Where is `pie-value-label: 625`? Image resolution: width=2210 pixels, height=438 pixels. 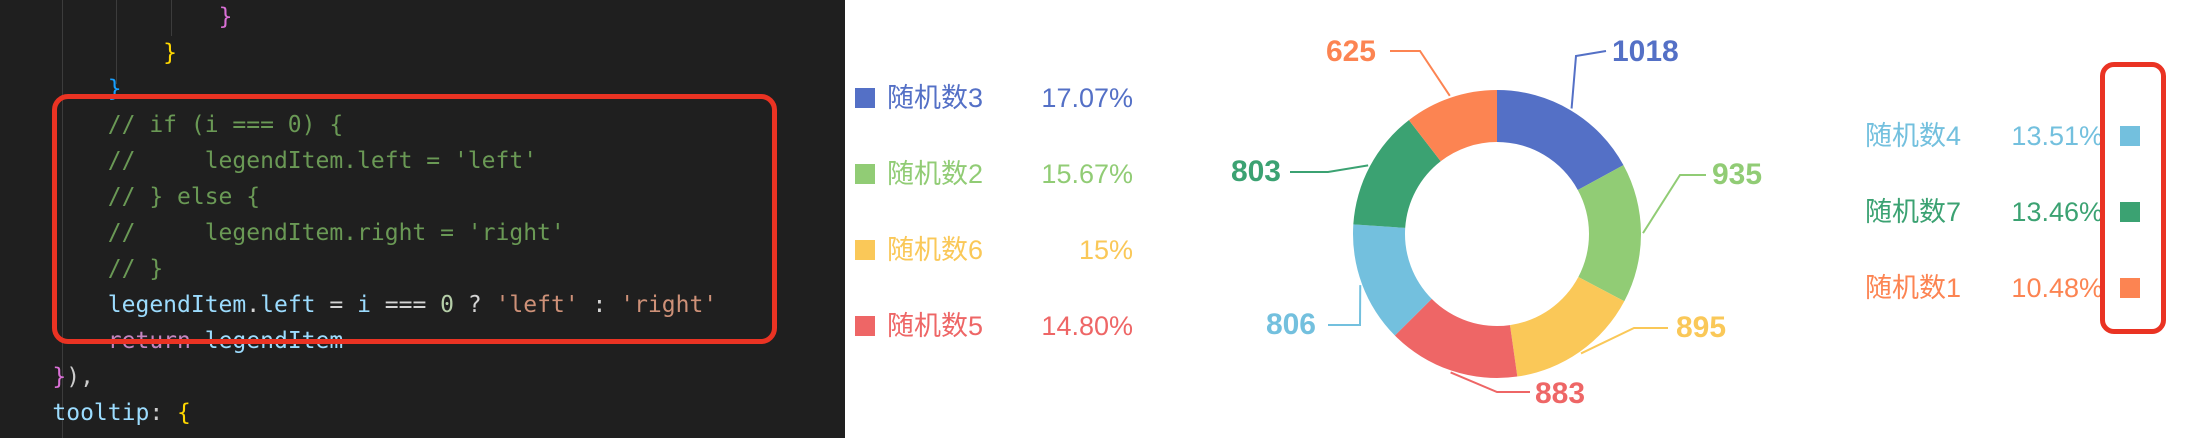 pie-value-label: 625 is located at coordinates (1351, 51).